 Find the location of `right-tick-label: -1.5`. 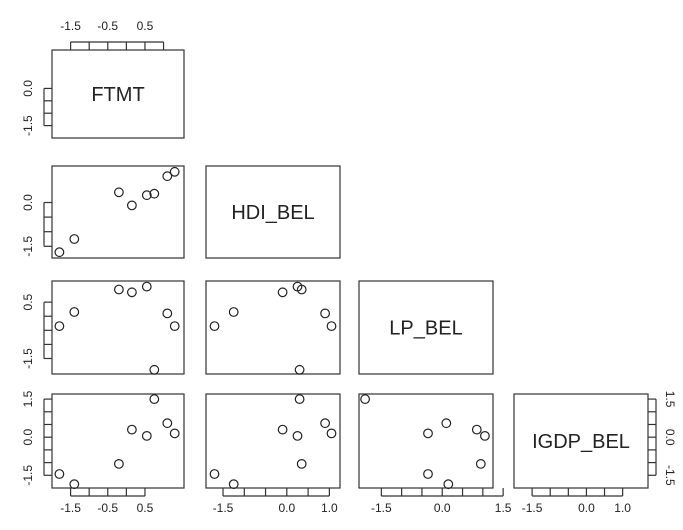

right-tick-label: -1.5 is located at coordinates (670, 475).